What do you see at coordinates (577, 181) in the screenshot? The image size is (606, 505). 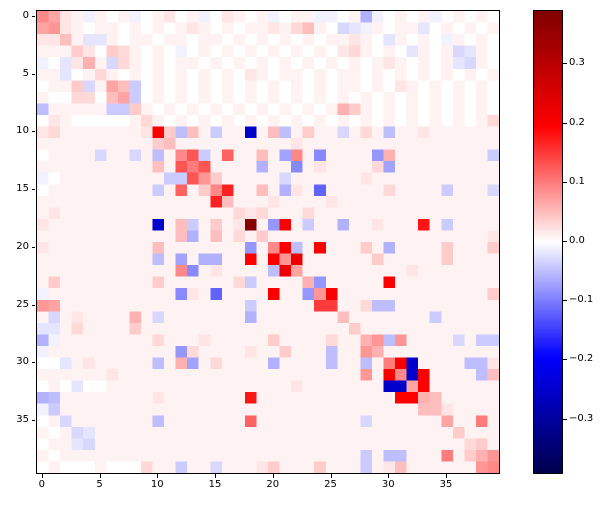 I see `colorbar-tick-label: 0.1` at bounding box center [577, 181].